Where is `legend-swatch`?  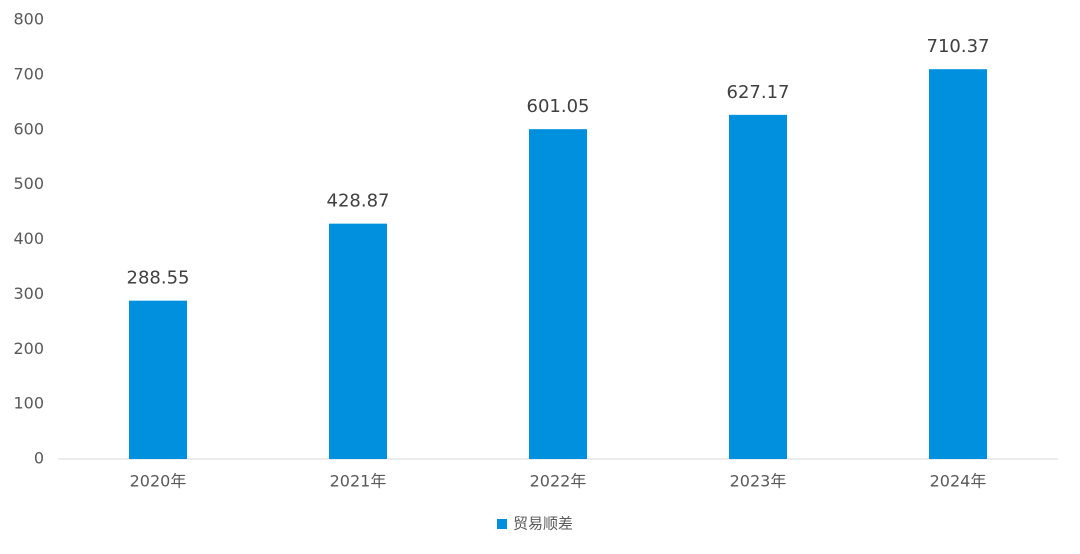 legend-swatch is located at coordinates (502, 524).